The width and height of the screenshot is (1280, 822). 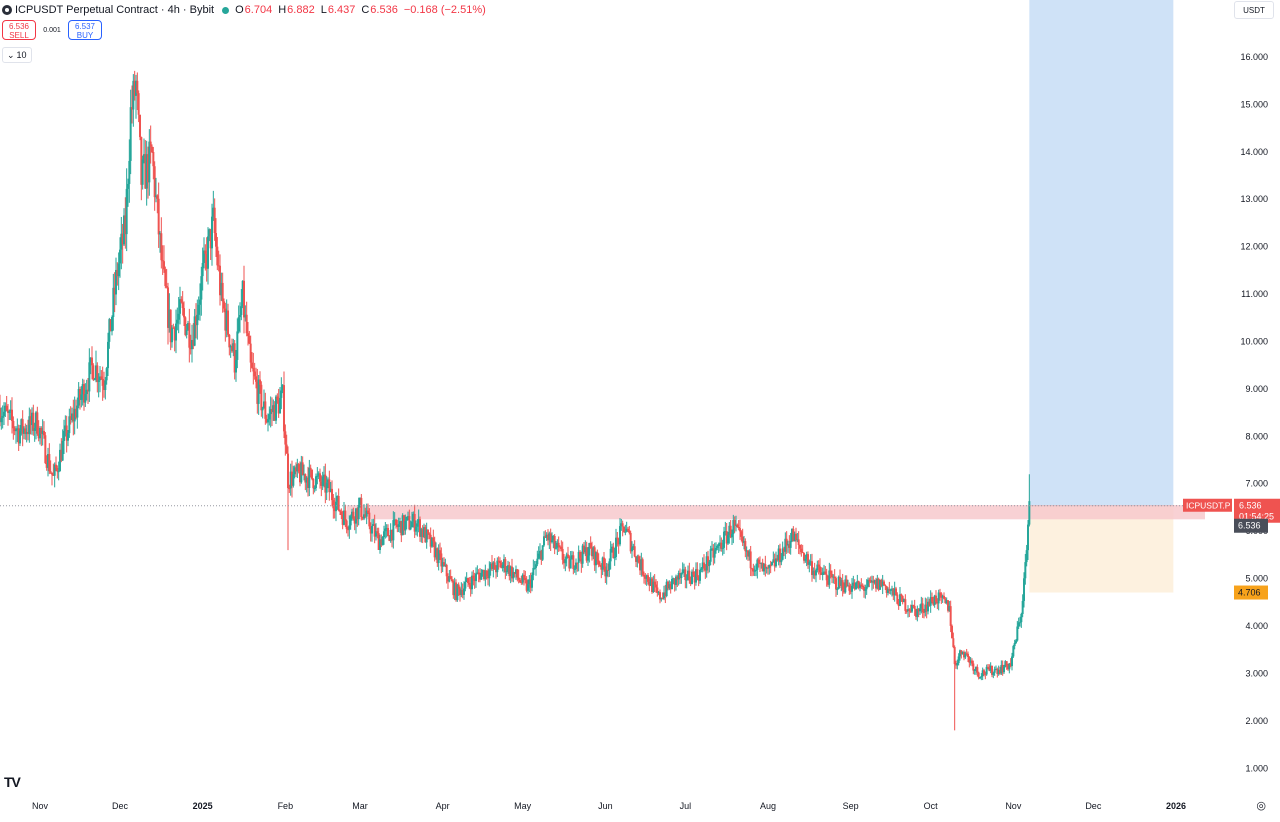 I want to click on high-value: 6.882, so click(x=301, y=10).